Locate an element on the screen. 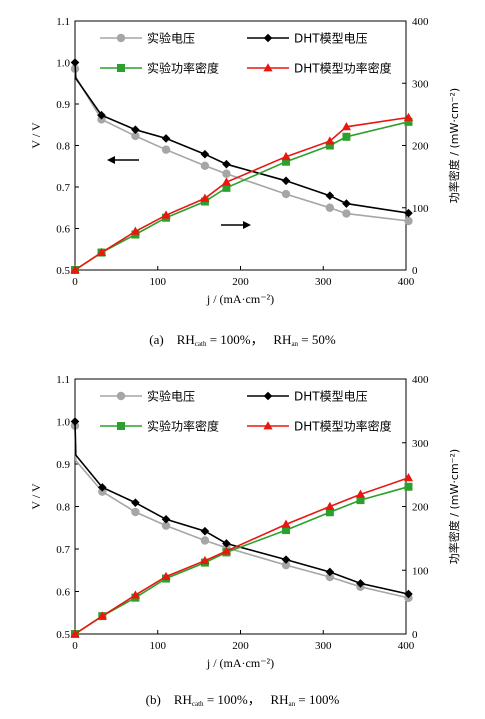  caption-a-rh-cath: RH is located at coordinates (185, 339).